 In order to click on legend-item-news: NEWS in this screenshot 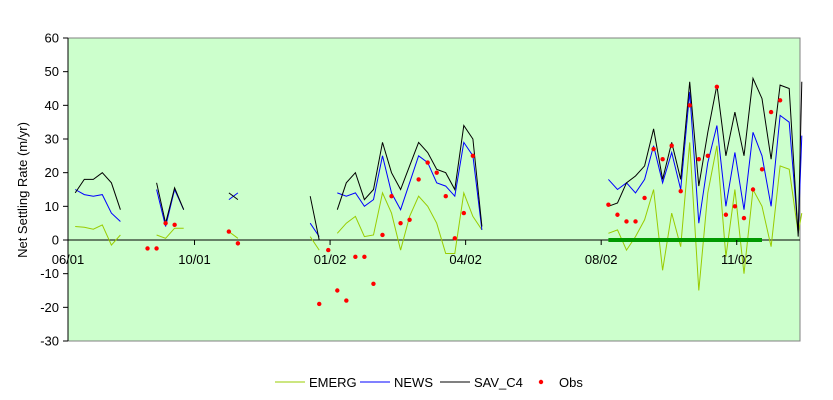, I will do `click(396, 382)`.